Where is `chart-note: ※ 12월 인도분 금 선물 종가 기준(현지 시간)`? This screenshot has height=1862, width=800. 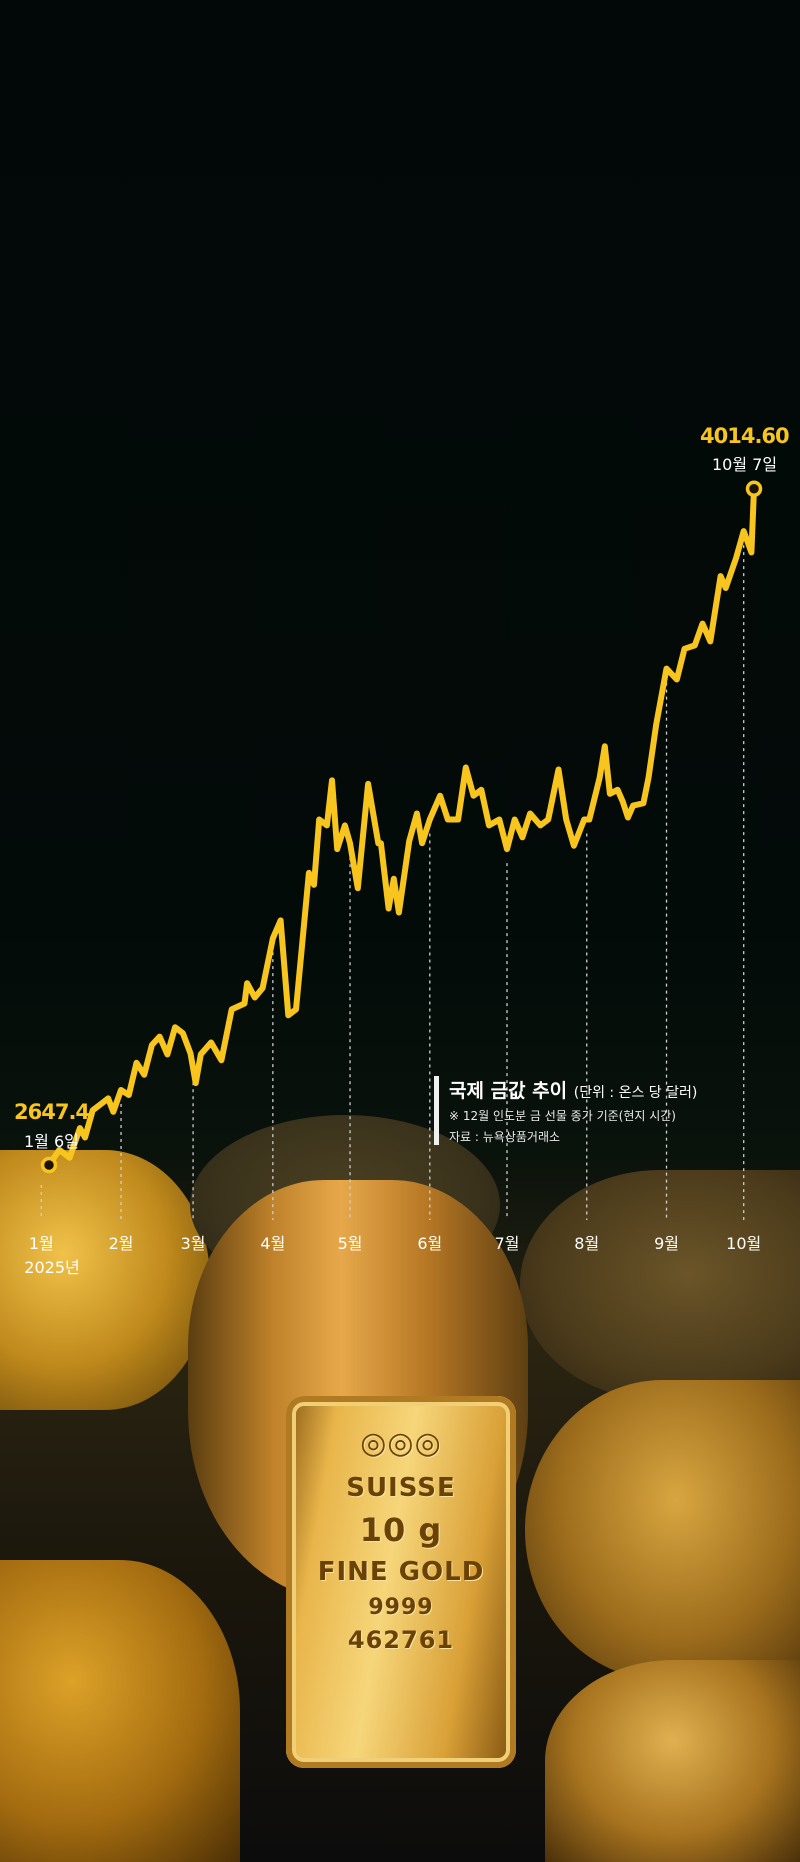
chart-note: ※ 12월 인도분 금 선물 종가 기준(현지 시간) is located at coordinates (562, 1116).